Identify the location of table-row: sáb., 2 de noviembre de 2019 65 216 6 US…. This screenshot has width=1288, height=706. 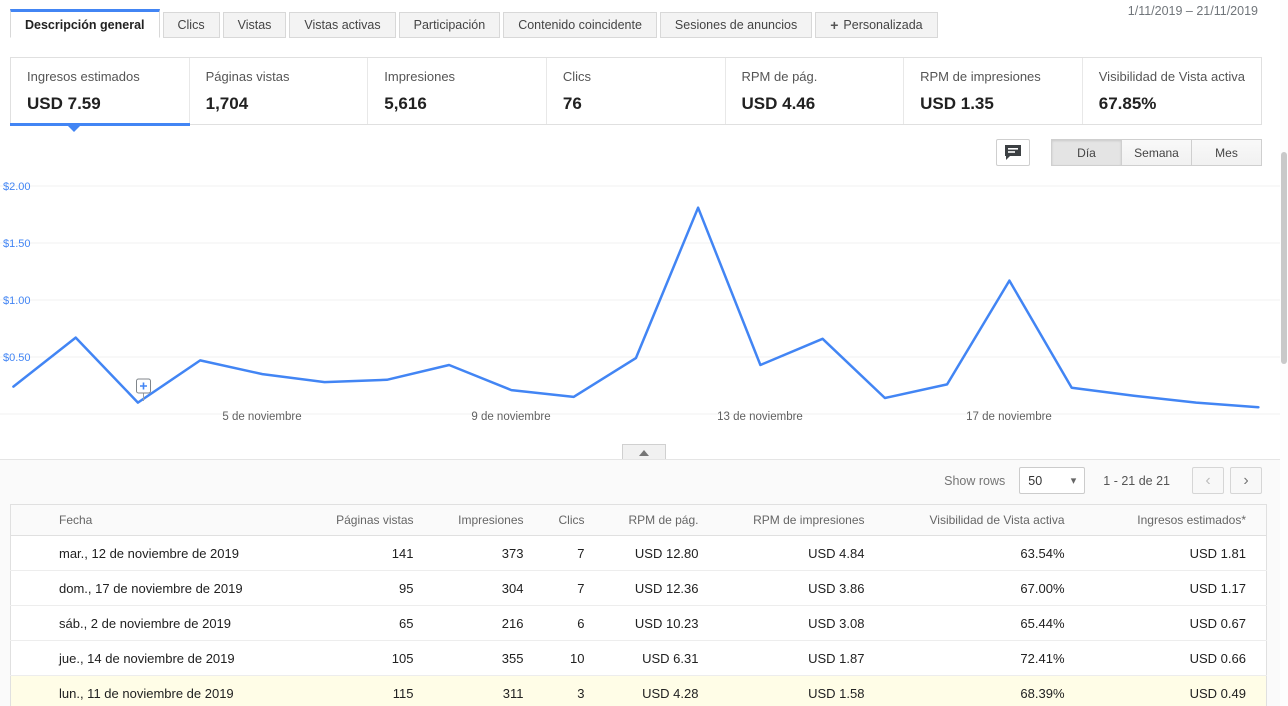
(638, 623).